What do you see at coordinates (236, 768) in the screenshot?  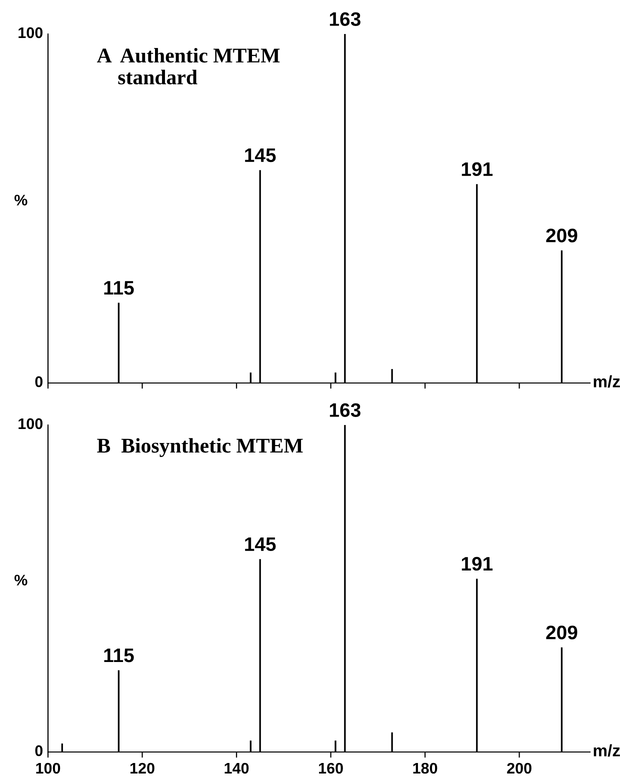 I see `x-tick-label: 140` at bounding box center [236, 768].